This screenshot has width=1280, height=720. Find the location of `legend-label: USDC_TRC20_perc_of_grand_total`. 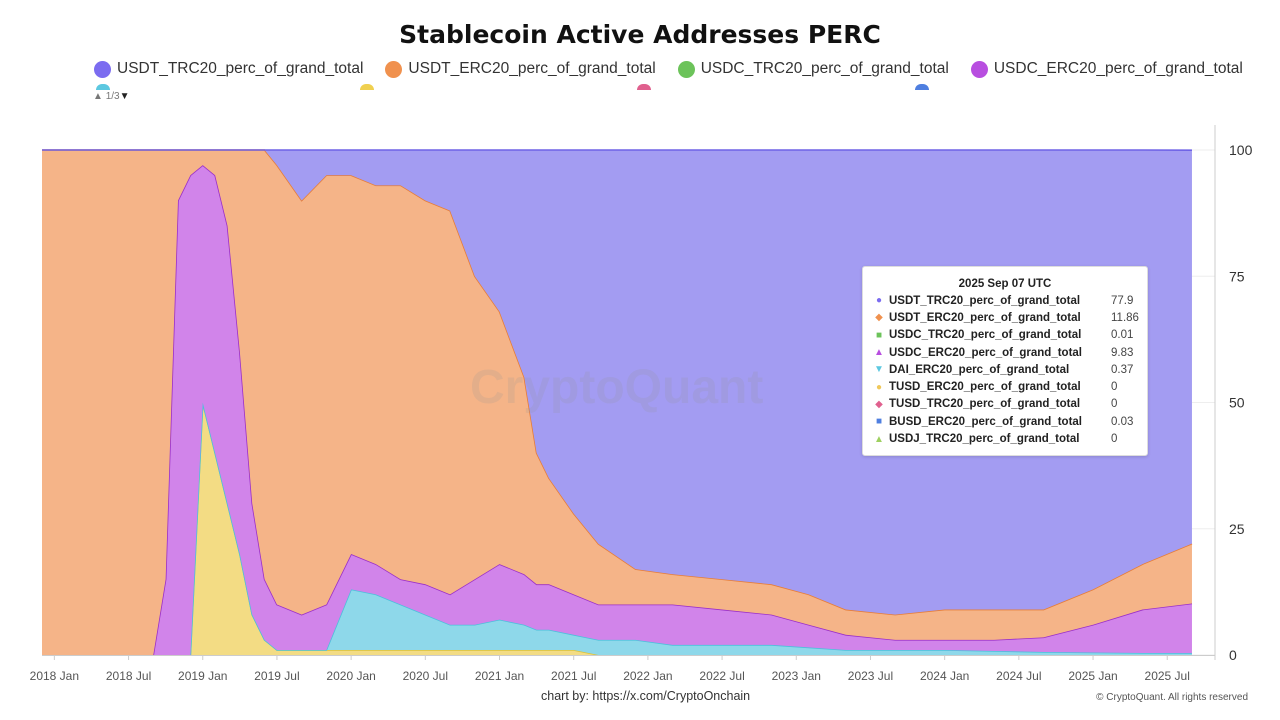

legend-label: USDC_TRC20_perc_of_grand_total is located at coordinates (824, 68).